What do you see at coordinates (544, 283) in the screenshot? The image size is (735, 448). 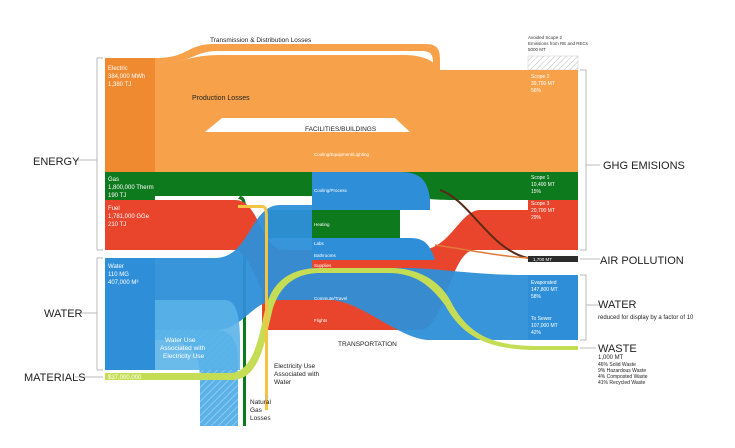 I see `evaporated-name: Evaporated` at bounding box center [544, 283].